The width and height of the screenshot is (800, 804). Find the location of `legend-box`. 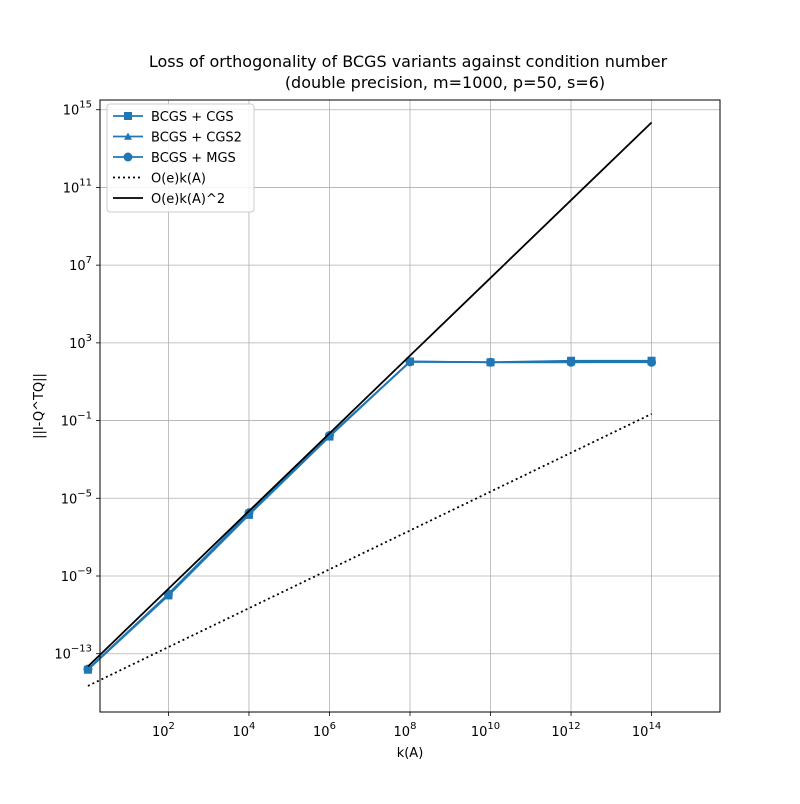

legend-box is located at coordinates (180, 158).